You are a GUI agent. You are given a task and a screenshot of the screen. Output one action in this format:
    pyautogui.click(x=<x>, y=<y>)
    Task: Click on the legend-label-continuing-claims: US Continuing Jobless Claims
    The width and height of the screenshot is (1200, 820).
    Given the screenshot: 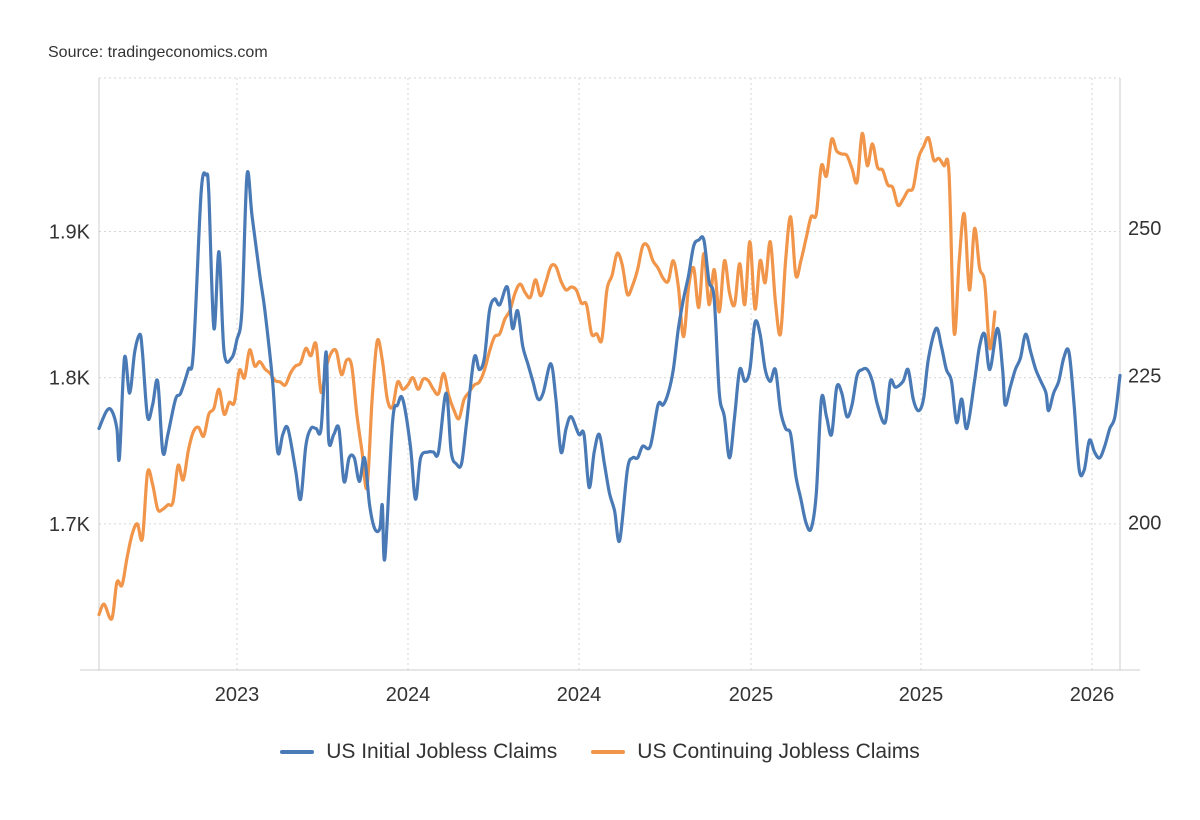 What is the action you would take?
    pyautogui.click(x=778, y=751)
    